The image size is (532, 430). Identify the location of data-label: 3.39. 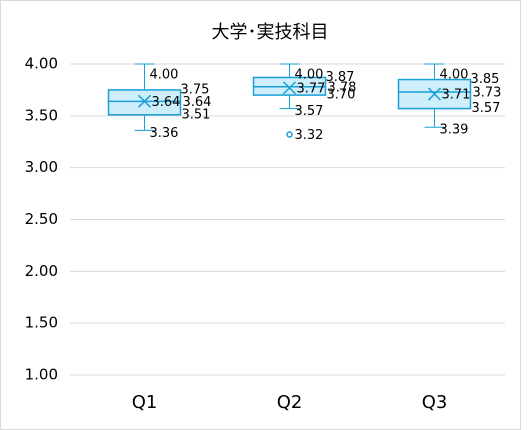
(454, 130).